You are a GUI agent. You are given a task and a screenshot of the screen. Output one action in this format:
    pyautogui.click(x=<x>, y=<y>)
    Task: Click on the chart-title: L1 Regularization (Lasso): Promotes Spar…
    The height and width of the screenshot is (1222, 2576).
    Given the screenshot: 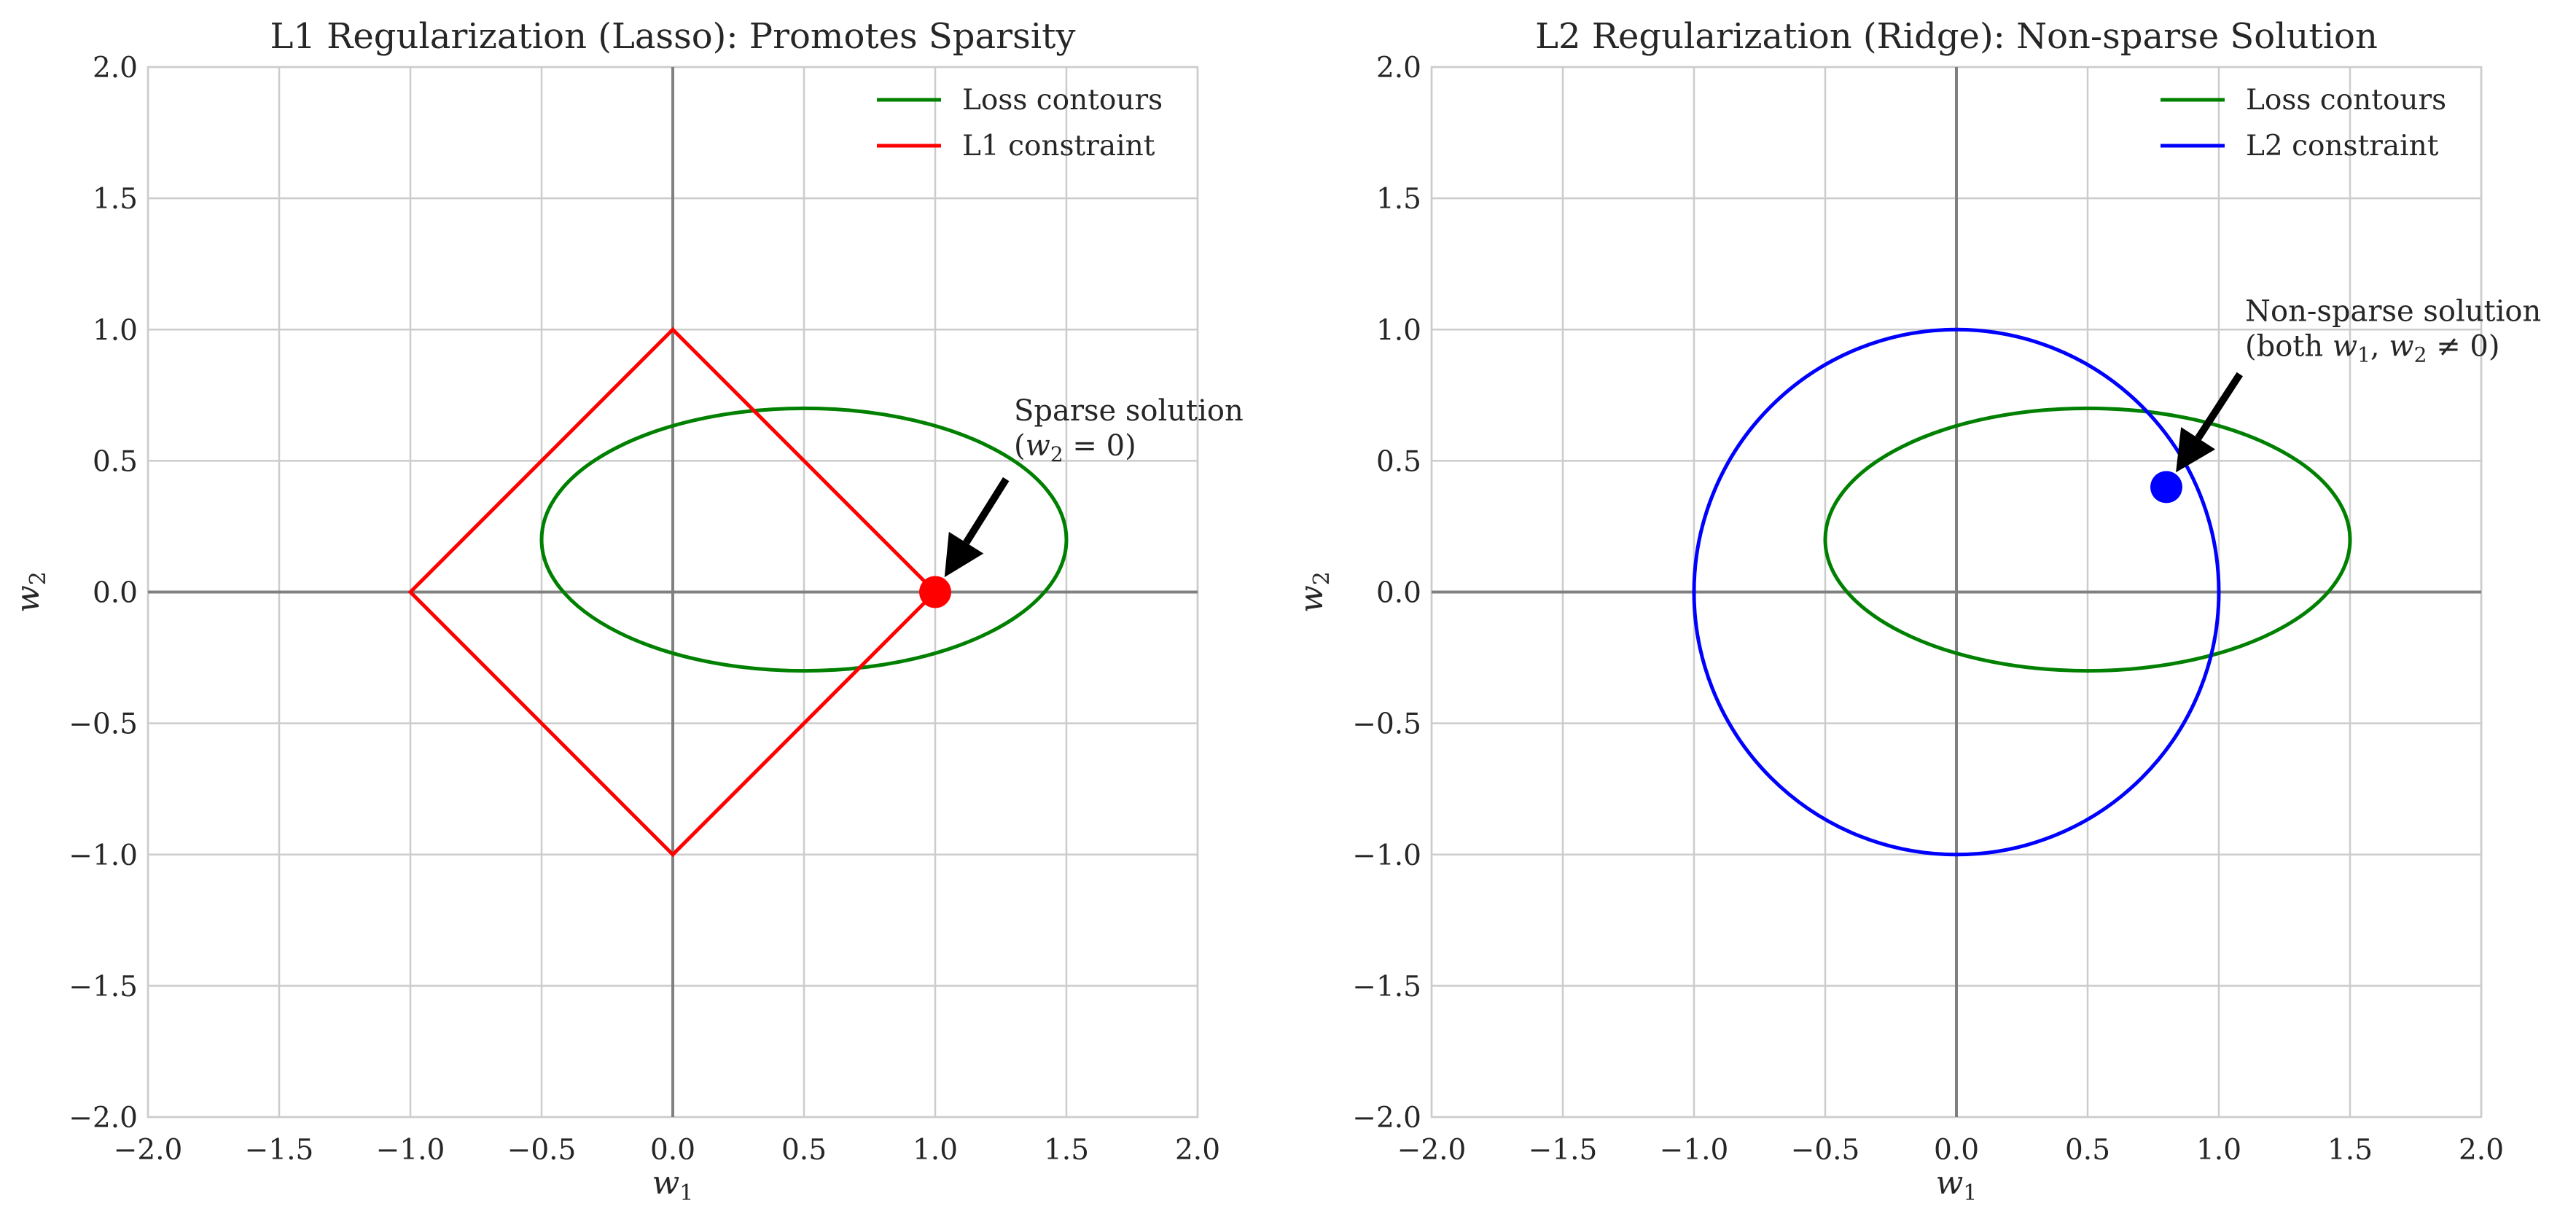 What is the action you would take?
    pyautogui.click(x=673, y=36)
    